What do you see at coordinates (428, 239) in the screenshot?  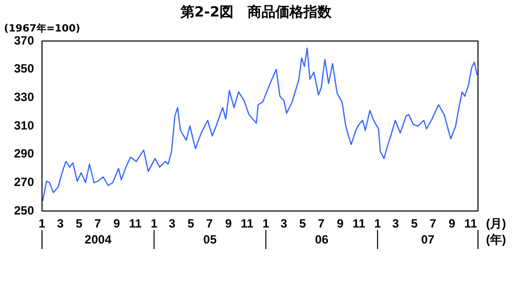 I see `text: 07` at bounding box center [428, 239].